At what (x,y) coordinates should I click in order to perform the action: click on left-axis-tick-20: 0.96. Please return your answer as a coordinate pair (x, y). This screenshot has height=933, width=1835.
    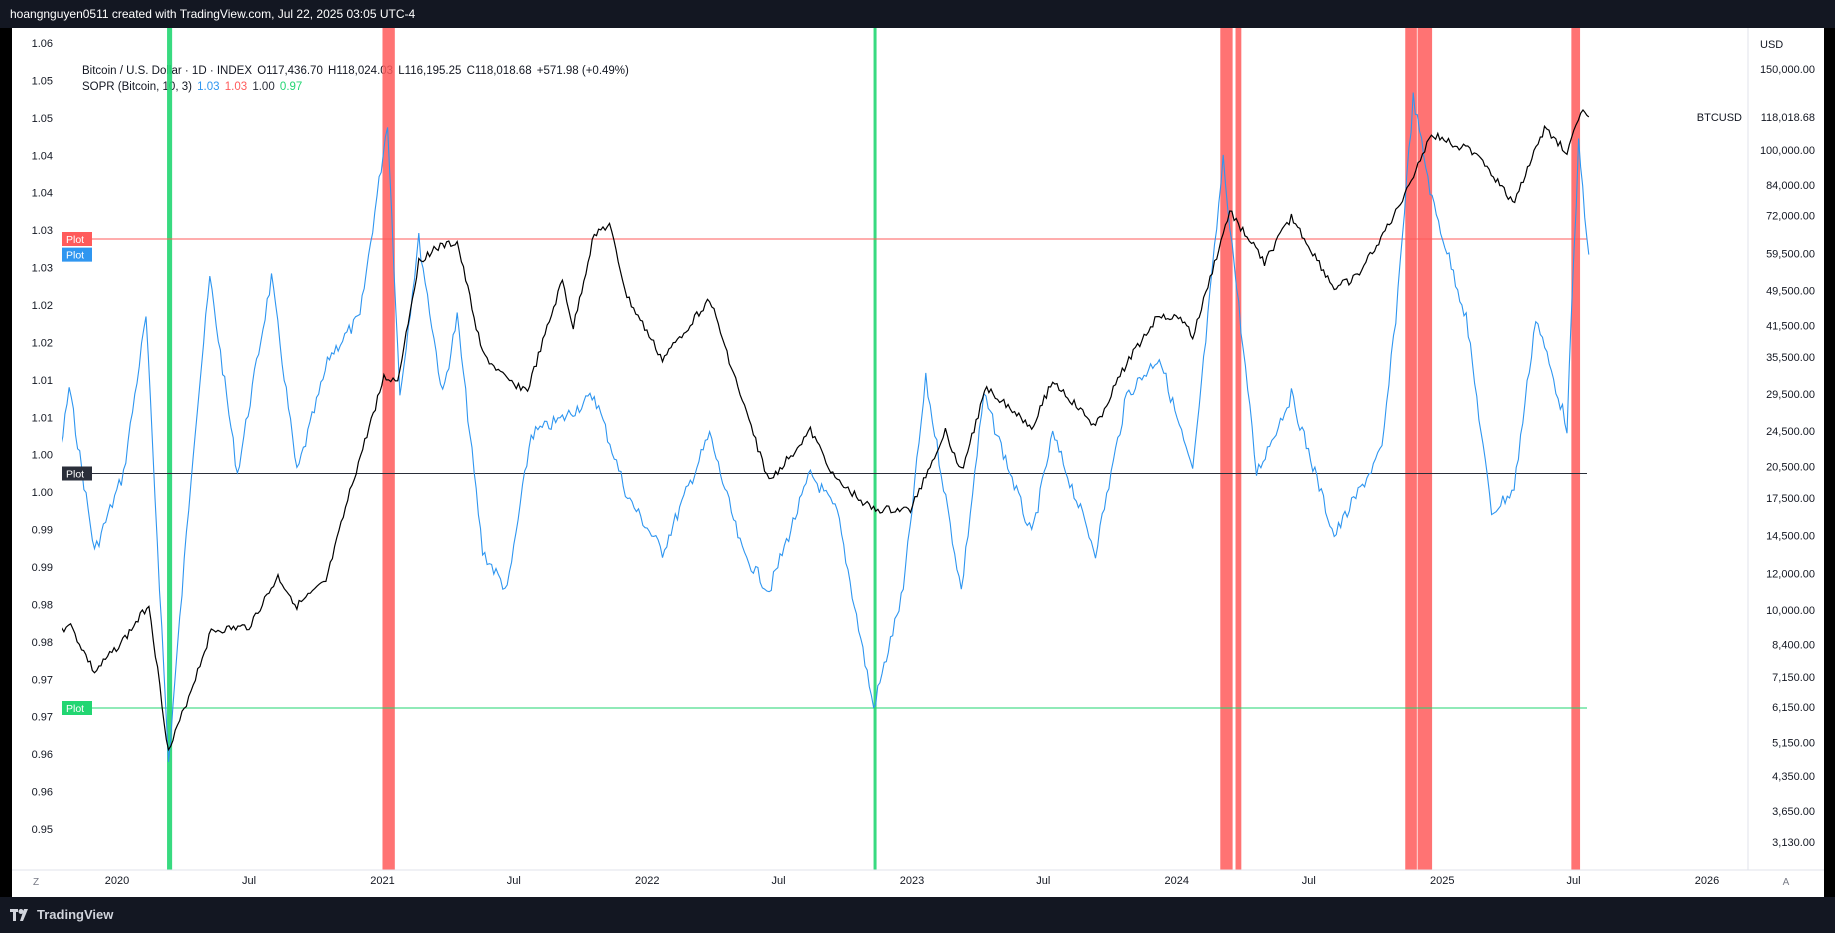
    Looking at the image, I should click on (42, 793).